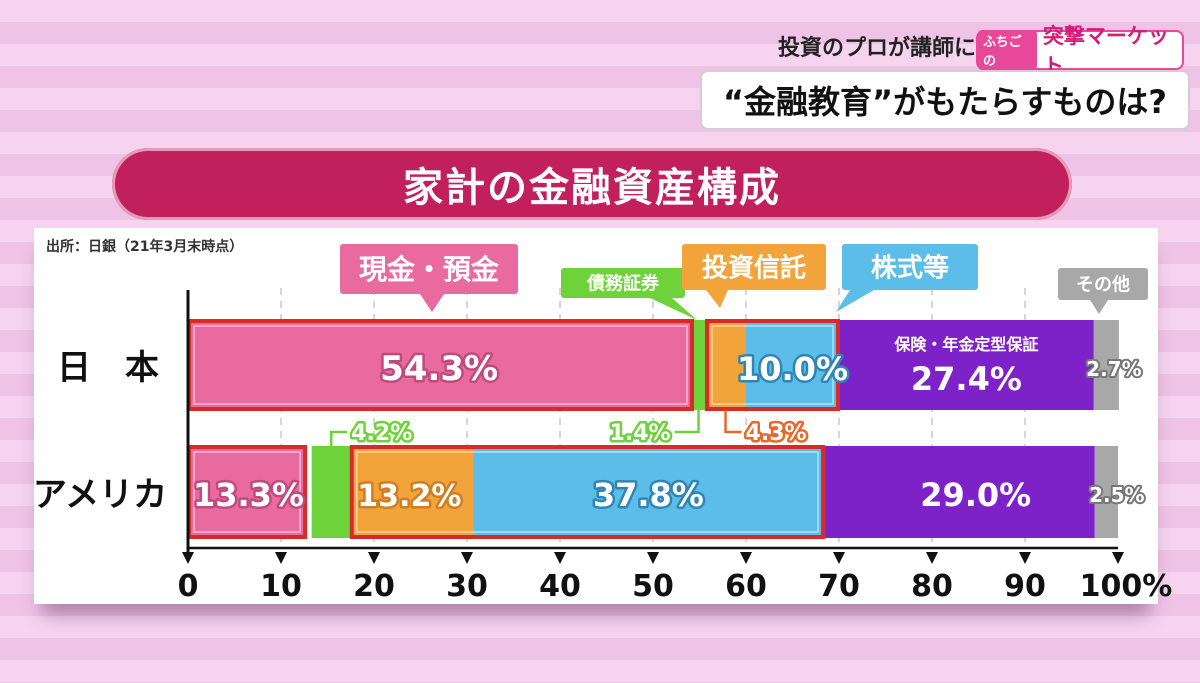 The image size is (1200, 683). I want to click on value-label: 4.2%, so click(381, 433).